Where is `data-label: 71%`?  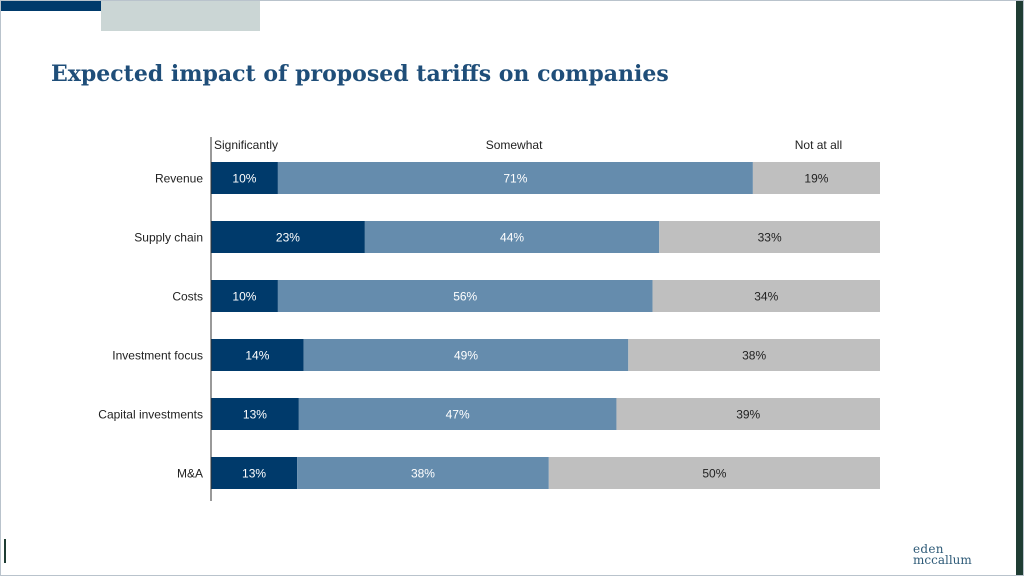
data-label: 71% is located at coordinates (515, 179).